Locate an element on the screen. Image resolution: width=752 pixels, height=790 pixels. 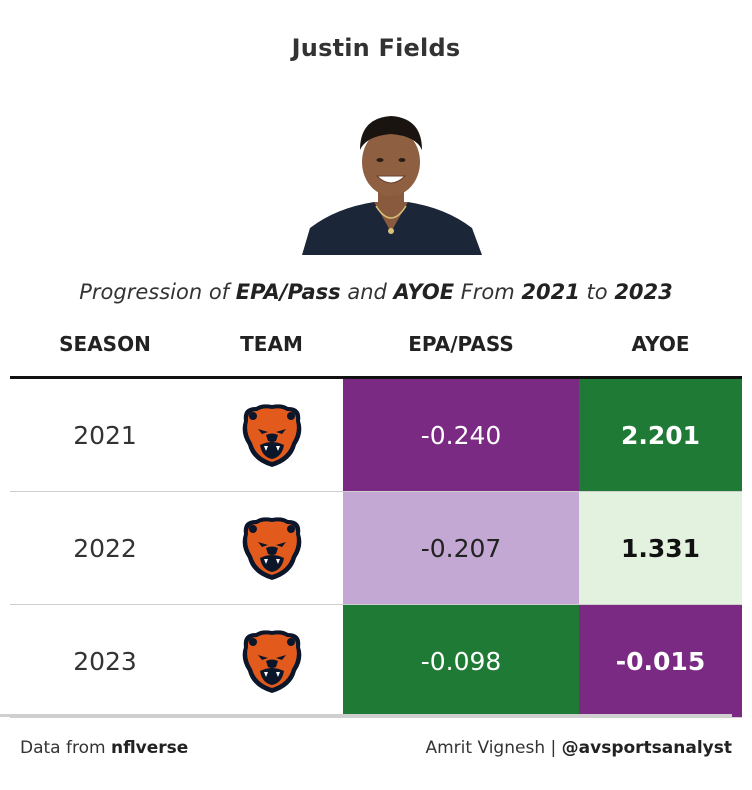
player-headshot is located at coordinates (392, 185).